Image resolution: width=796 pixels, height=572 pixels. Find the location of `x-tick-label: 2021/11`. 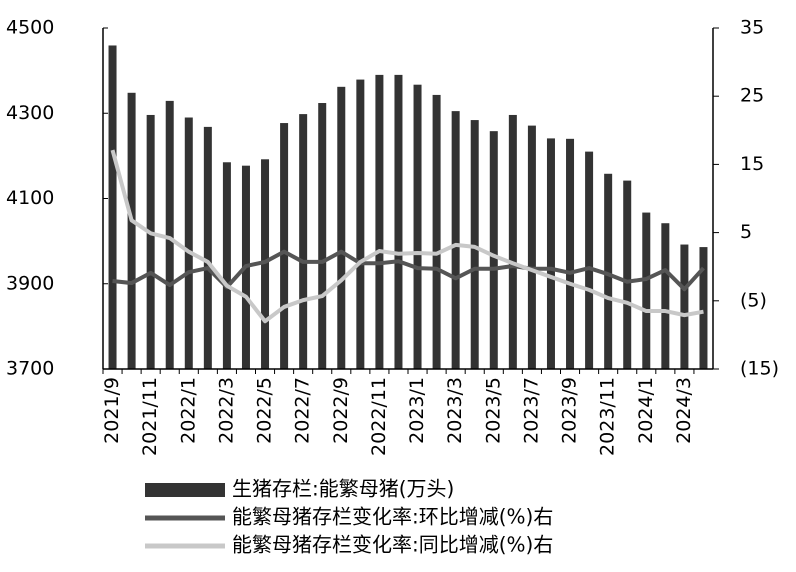

x-tick-label: 2021/11 is located at coordinates (150, 416).